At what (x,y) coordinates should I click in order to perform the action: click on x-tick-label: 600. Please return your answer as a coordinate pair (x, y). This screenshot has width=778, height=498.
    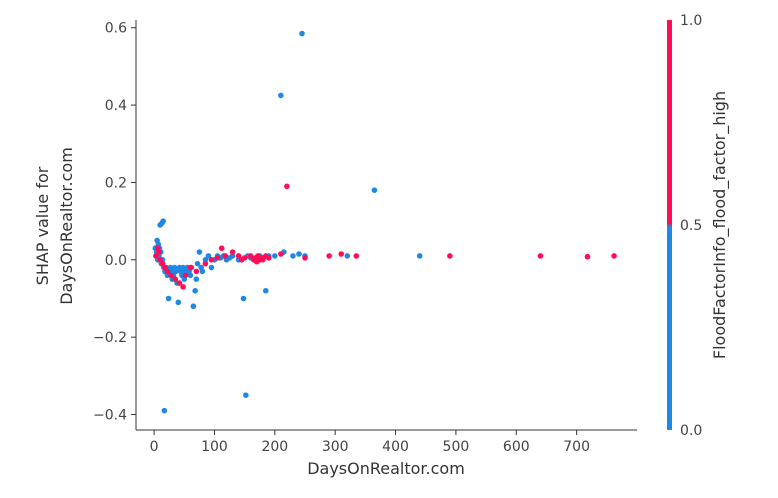
    Looking at the image, I should click on (516, 447).